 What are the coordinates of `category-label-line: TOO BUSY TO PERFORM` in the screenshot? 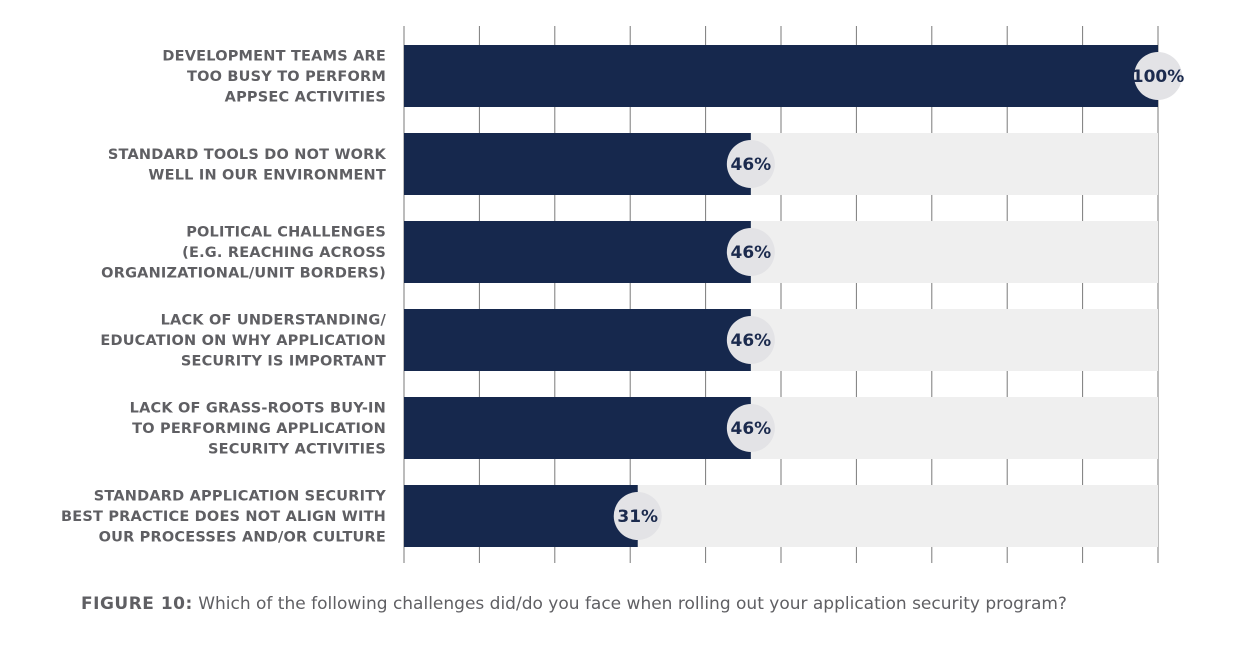 It's located at (286, 77).